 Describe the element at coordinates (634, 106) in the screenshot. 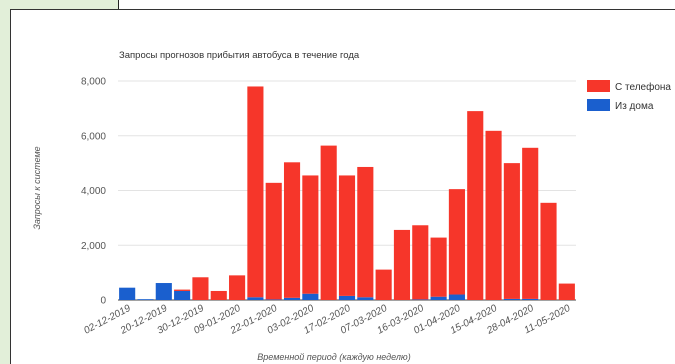

I see `legend-label: Из дома` at that location.